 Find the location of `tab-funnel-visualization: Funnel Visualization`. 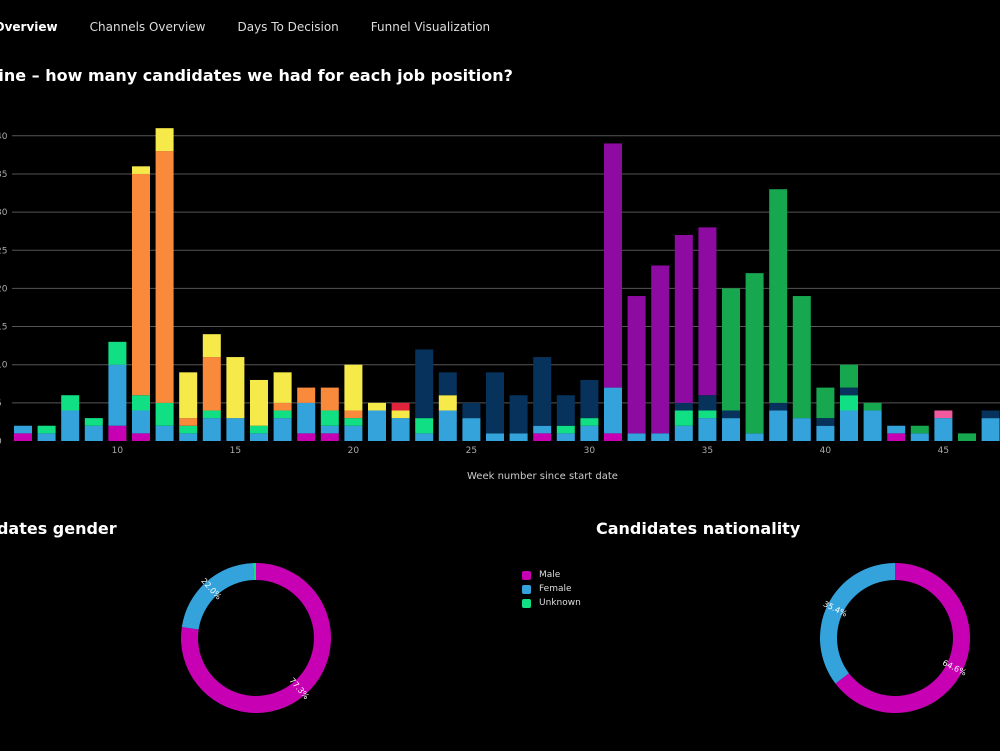

tab-funnel-visualization: Funnel Visualization is located at coordinates (430, 27).